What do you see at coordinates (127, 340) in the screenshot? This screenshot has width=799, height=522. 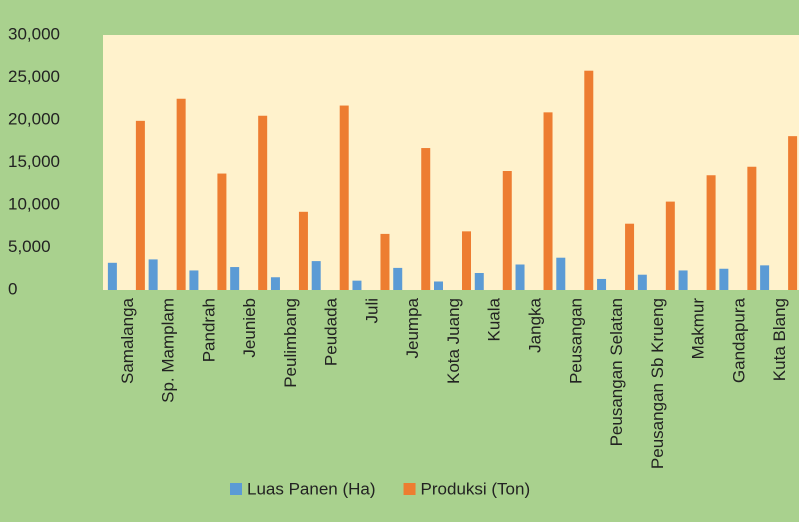 I see `x-tick-label: Samalanga` at bounding box center [127, 340].